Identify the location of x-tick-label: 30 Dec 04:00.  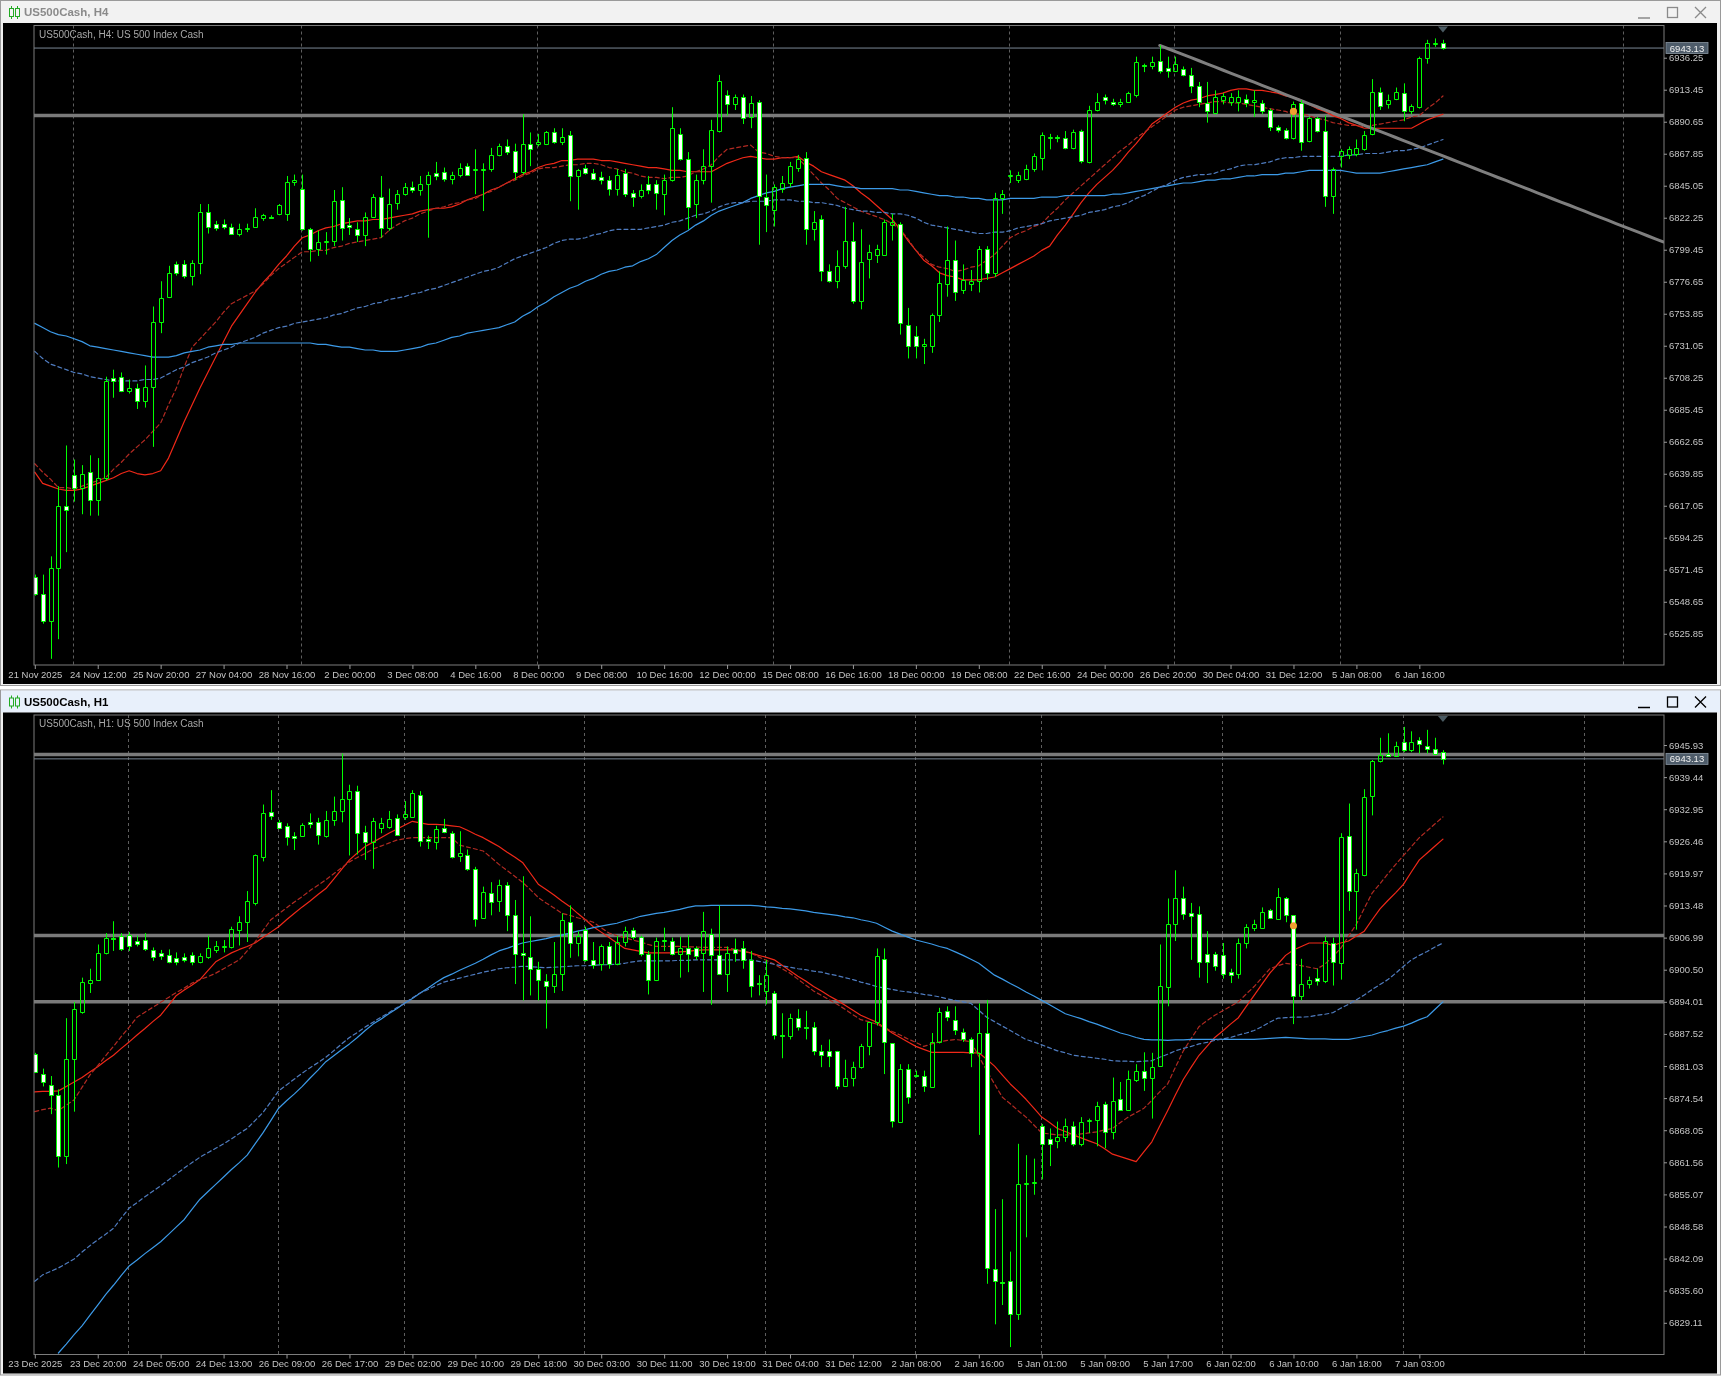
(1231, 674).